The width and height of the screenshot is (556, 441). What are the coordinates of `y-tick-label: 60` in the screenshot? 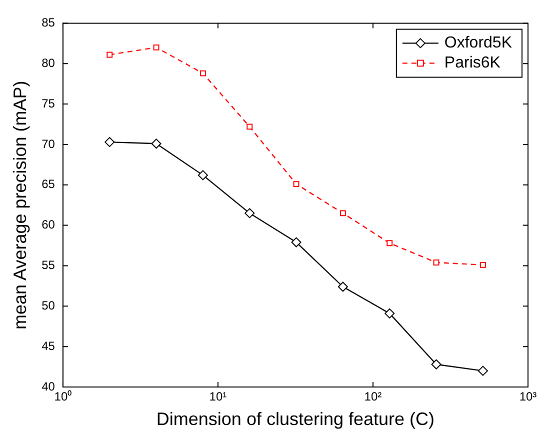 It's located at (49, 225).